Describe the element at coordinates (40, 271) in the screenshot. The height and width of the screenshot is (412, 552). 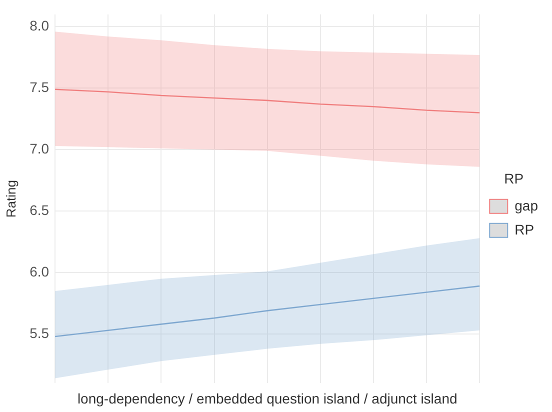
I see `y-tick-label: 6.0` at that location.